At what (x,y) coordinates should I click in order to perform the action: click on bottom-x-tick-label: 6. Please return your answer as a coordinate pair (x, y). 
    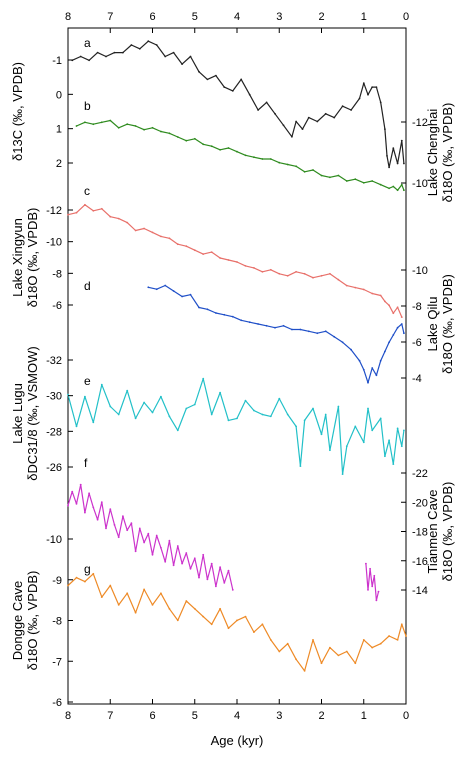
    Looking at the image, I should click on (152, 716).